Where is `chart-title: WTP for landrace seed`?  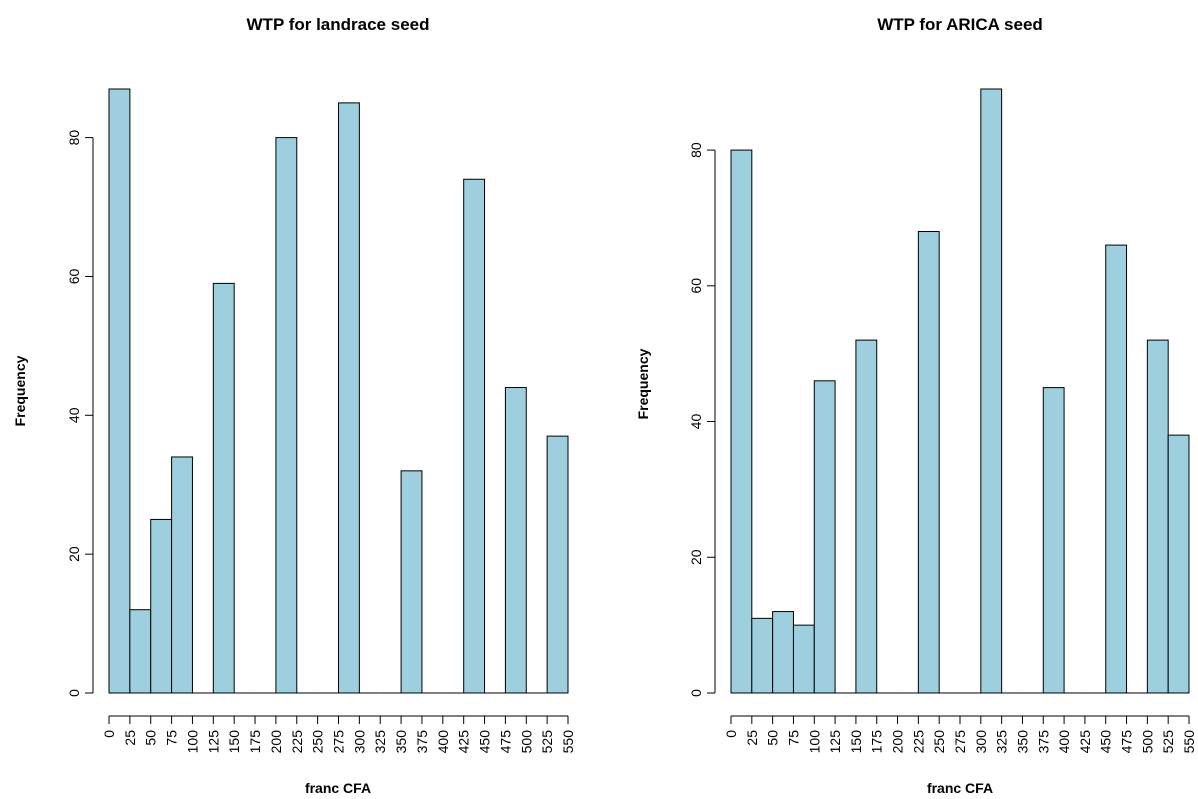 chart-title: WTP for landrace seed is located at coordinates (338, 24).